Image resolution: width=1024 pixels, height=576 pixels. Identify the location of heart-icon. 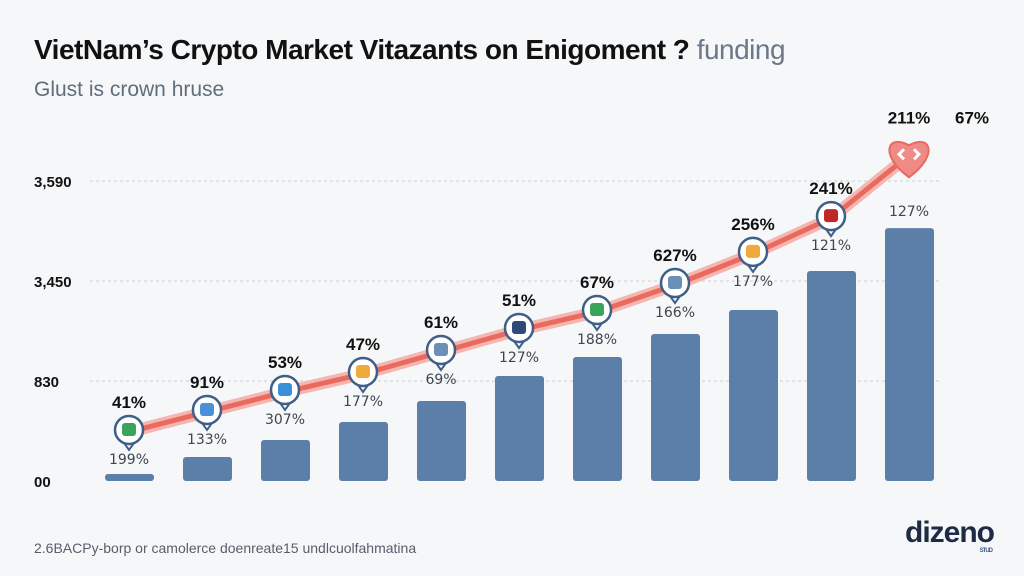
(909, 159).